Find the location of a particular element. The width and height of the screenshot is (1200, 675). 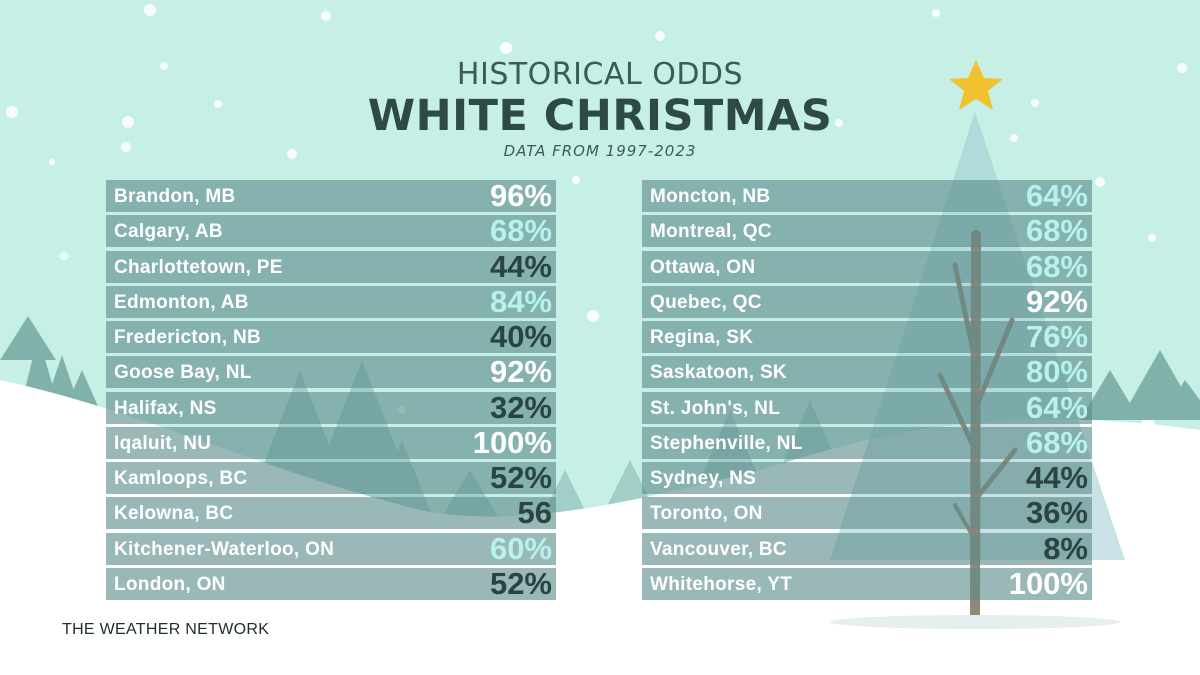

city-row: Kamloops, BC 52% is located at coordinates (331, 478).